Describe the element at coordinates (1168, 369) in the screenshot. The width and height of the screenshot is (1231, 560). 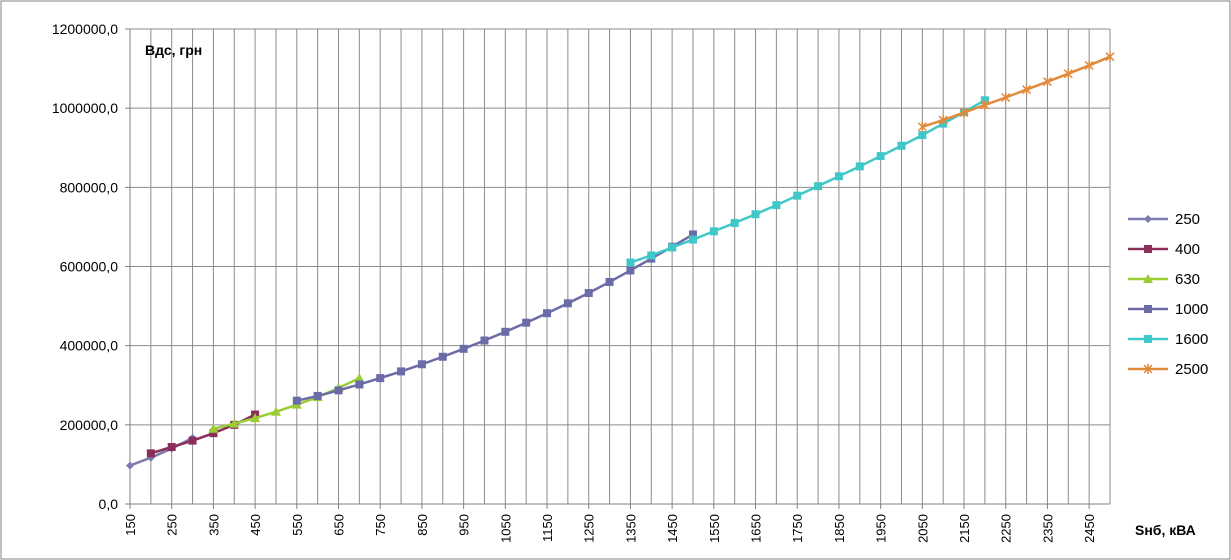
I see `legend-item-2500: 2500` at that location.